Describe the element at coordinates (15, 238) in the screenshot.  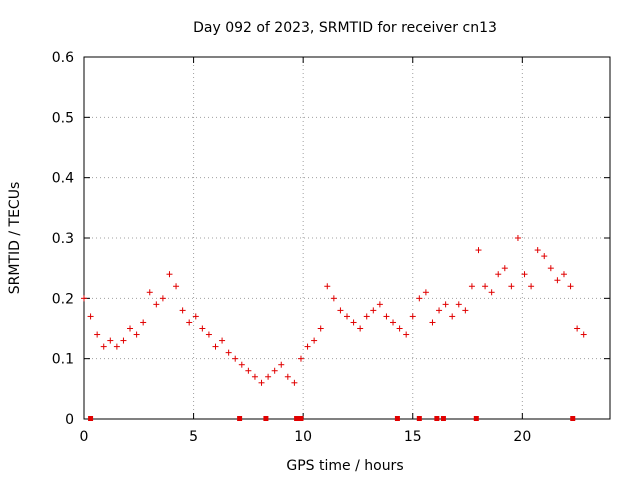
I see `y-axis-label: SRMTID / TECUs` at that location.